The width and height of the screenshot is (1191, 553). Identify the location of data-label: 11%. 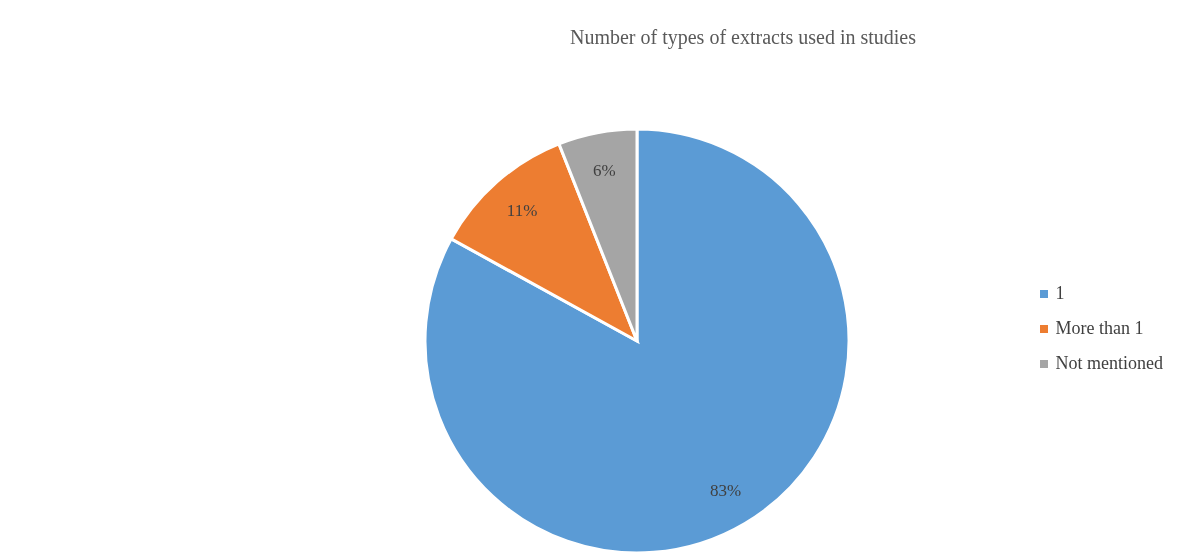
(522, 211).